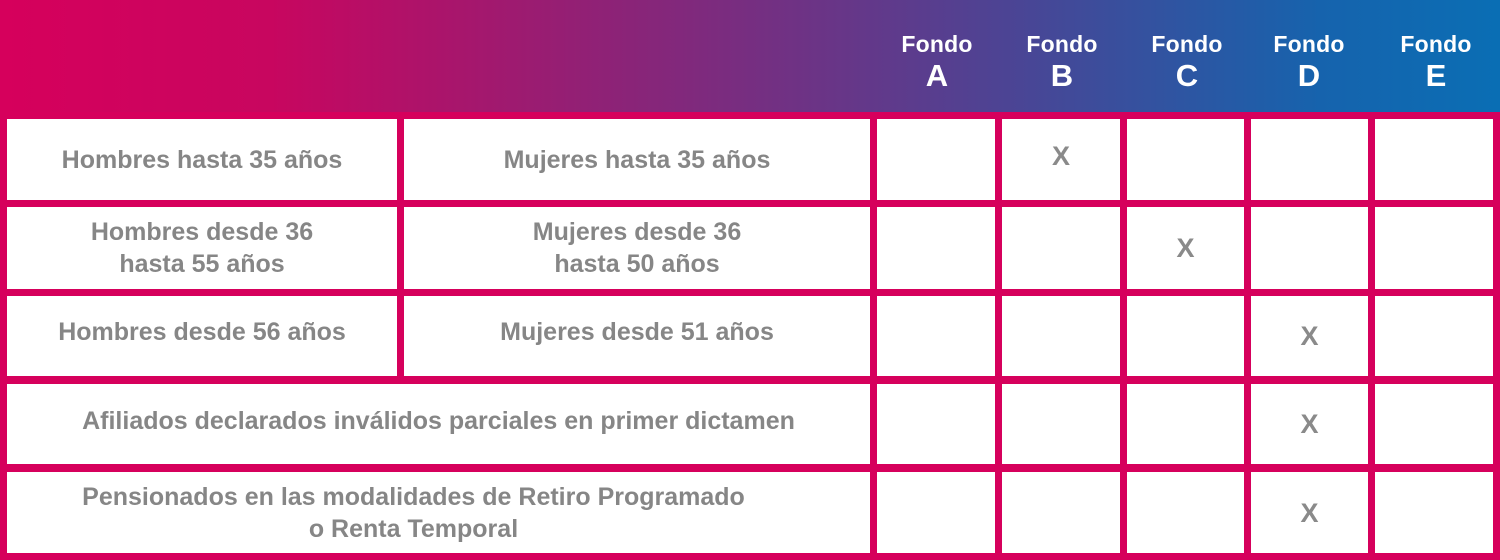 The height and width of the screenshot is (560, 1500). I want to click on row-1-men-cell: Hombres hasta 35 años, so click(202, 159).